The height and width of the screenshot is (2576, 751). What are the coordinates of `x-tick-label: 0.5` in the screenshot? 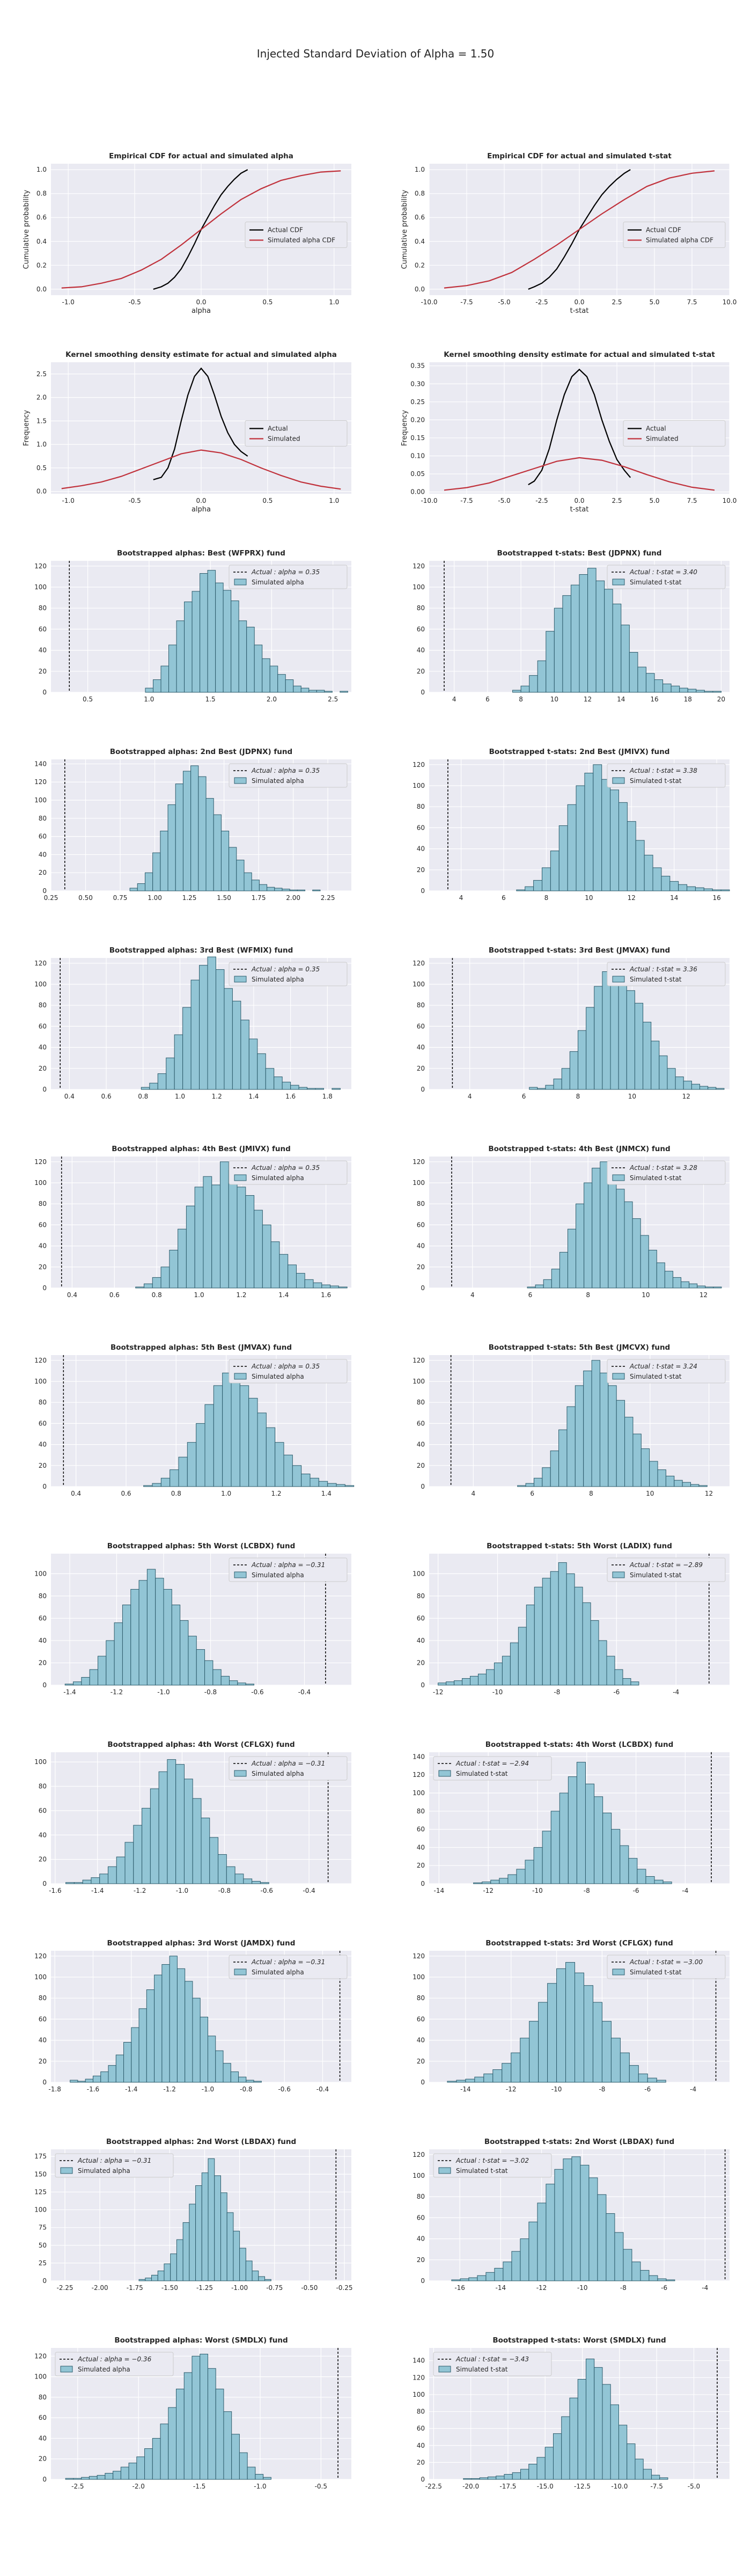 It's located at (88, 699).